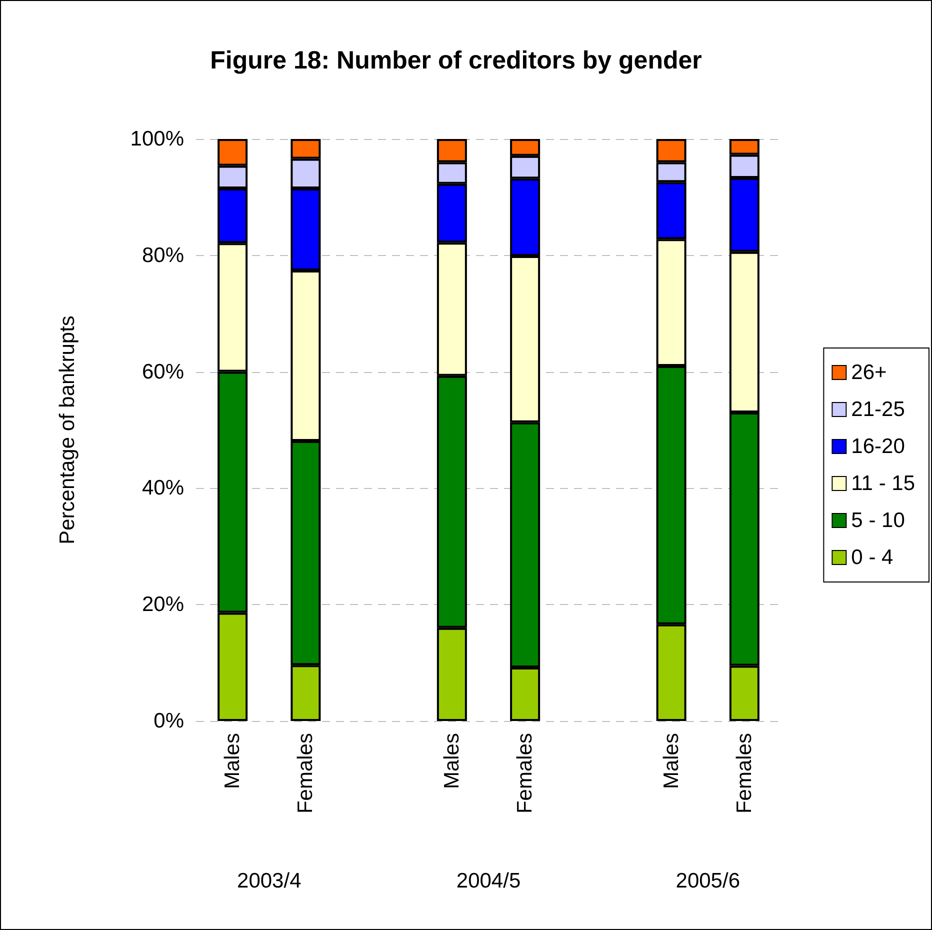 This screenshot has width=932, height=930. What do you see at coordinates (883, 483) in the screenshot?
I see `legend-label: 11 - 15` at bounding box center [883, 483].